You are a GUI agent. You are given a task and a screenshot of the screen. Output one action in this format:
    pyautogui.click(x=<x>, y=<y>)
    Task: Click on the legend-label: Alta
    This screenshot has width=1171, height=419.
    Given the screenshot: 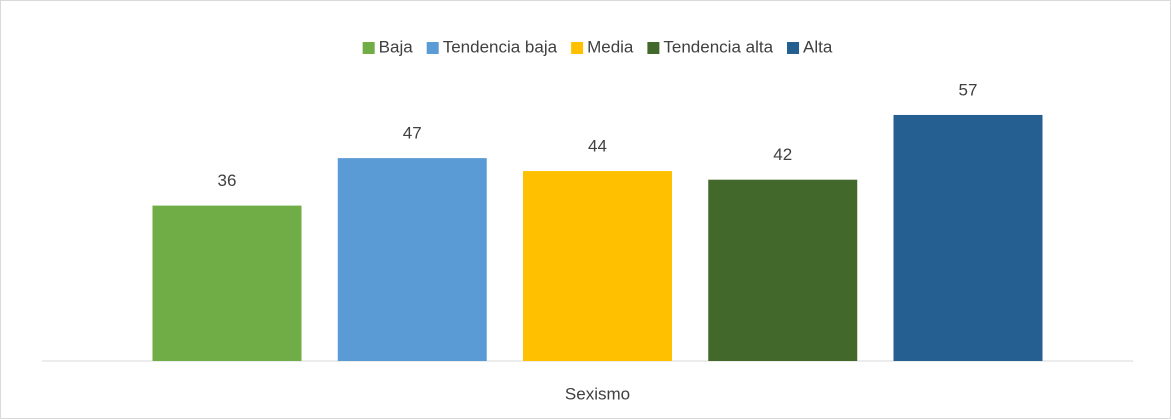 What is the action you would take?
    pyautogui.click(x=818, y=46)
    